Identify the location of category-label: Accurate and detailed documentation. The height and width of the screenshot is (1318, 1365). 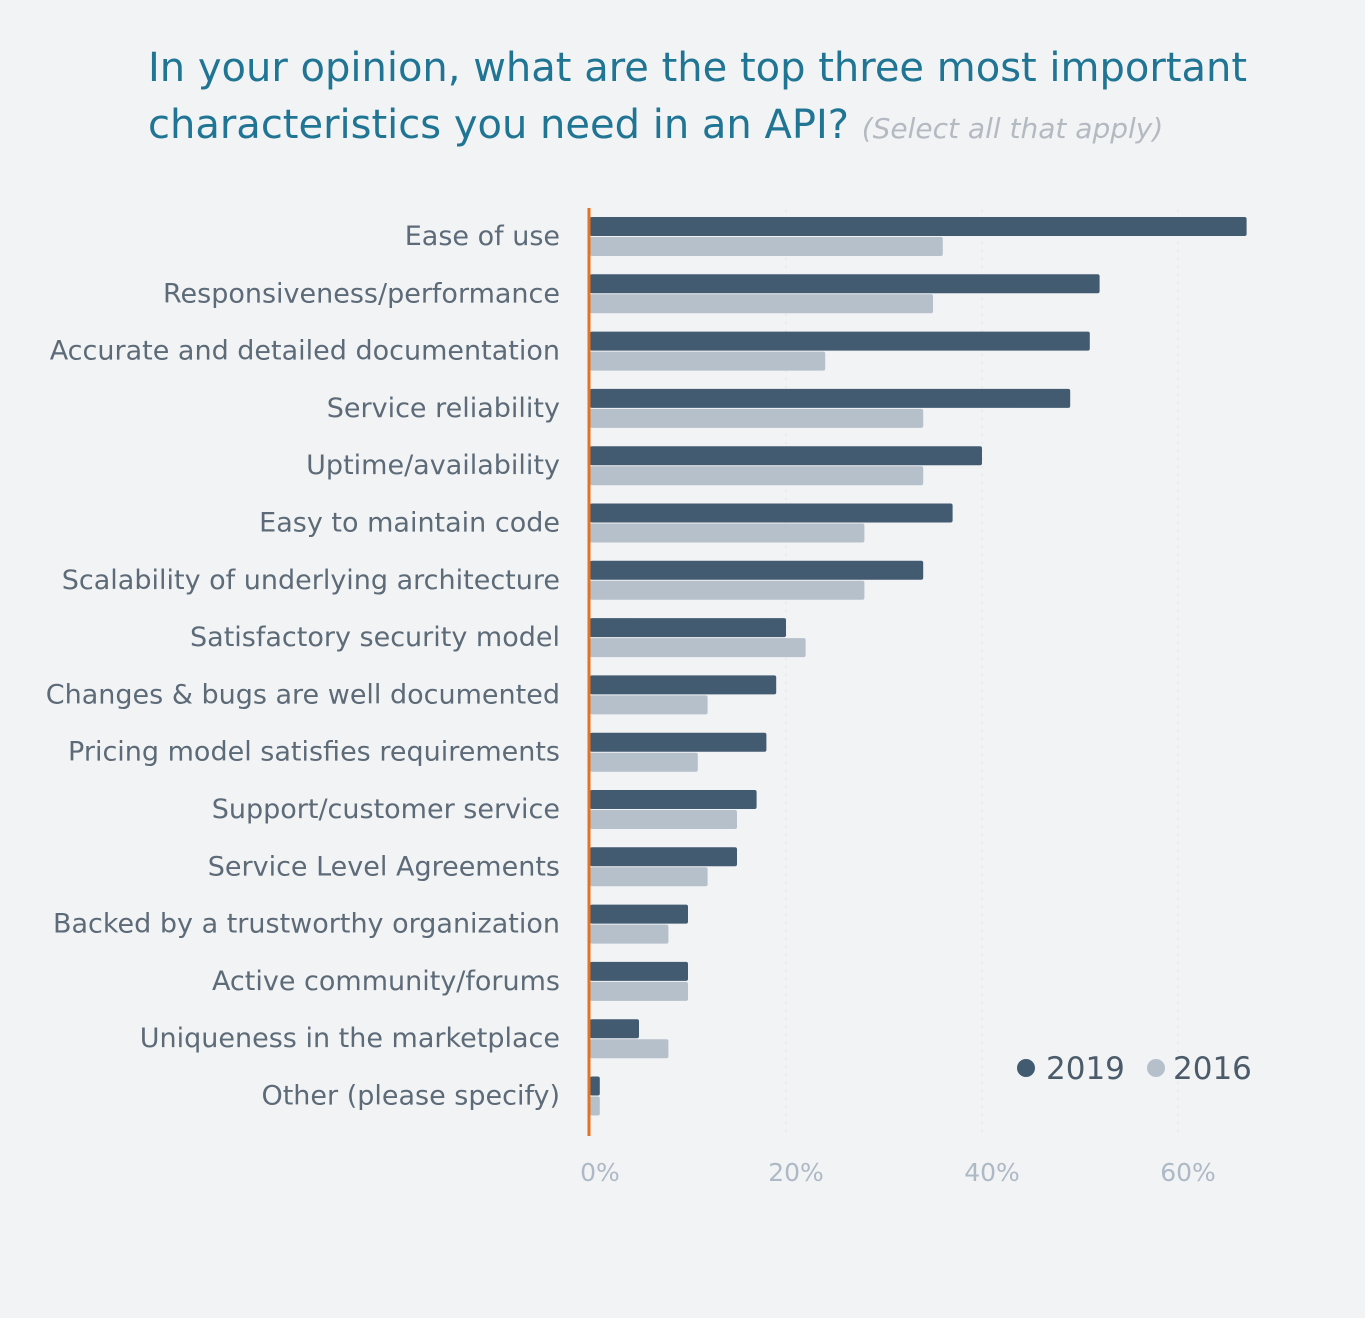
(305, 351).